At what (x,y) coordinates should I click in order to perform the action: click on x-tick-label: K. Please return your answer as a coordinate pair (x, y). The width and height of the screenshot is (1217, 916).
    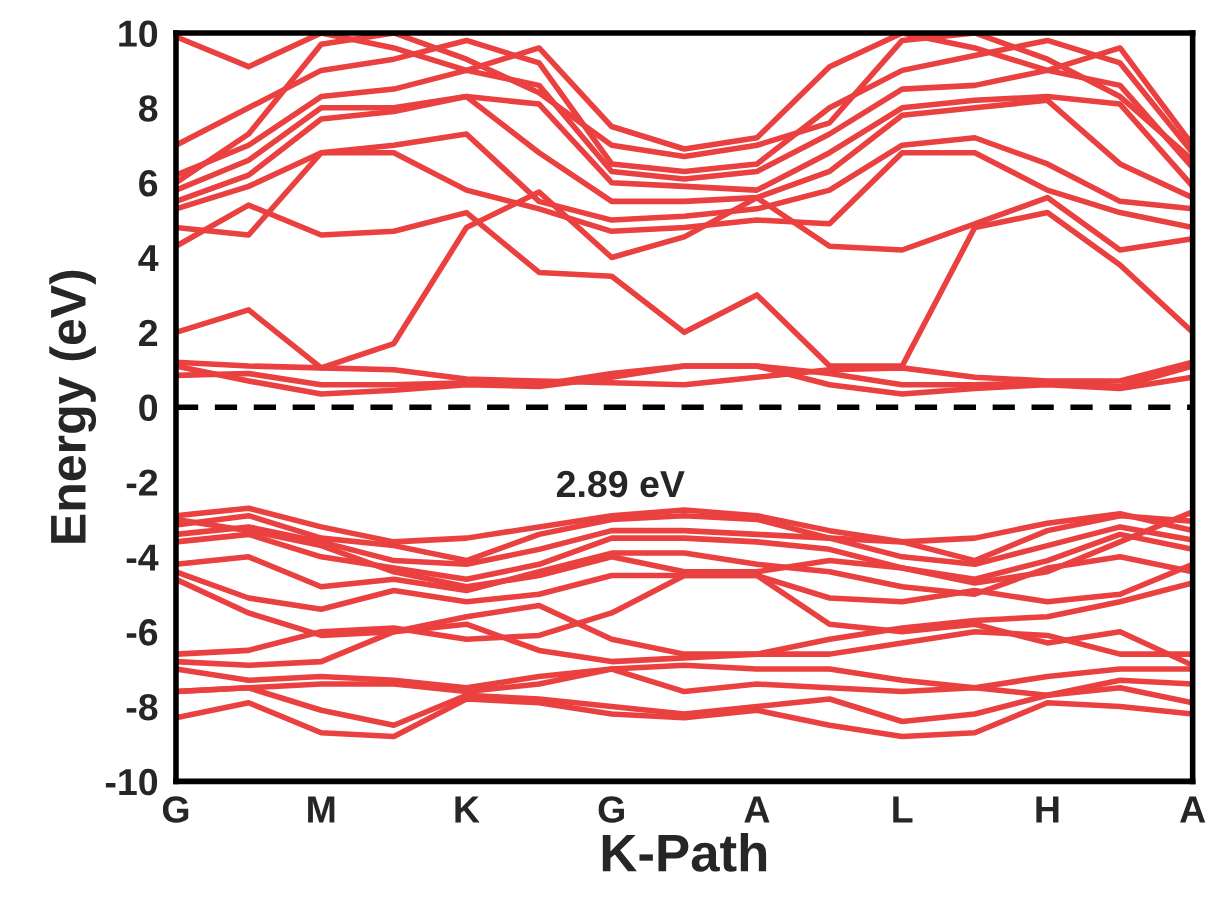
    Looking at the image, I should click on (467, 809).